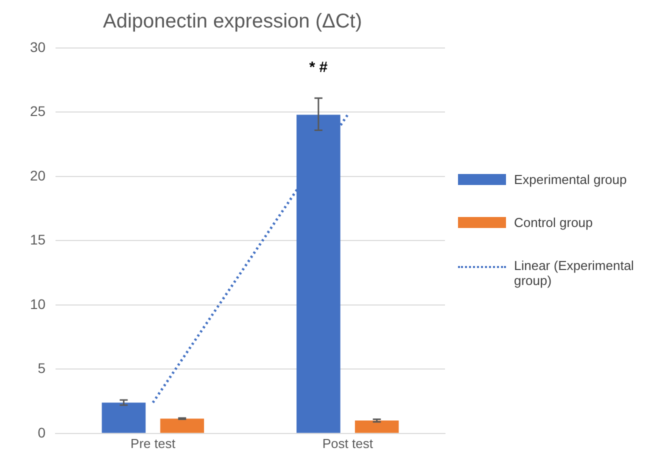 Image resolution: width=664 pixels, height=459 pixels. I want to click on x-tick-label: Post test, so click(348, 443).